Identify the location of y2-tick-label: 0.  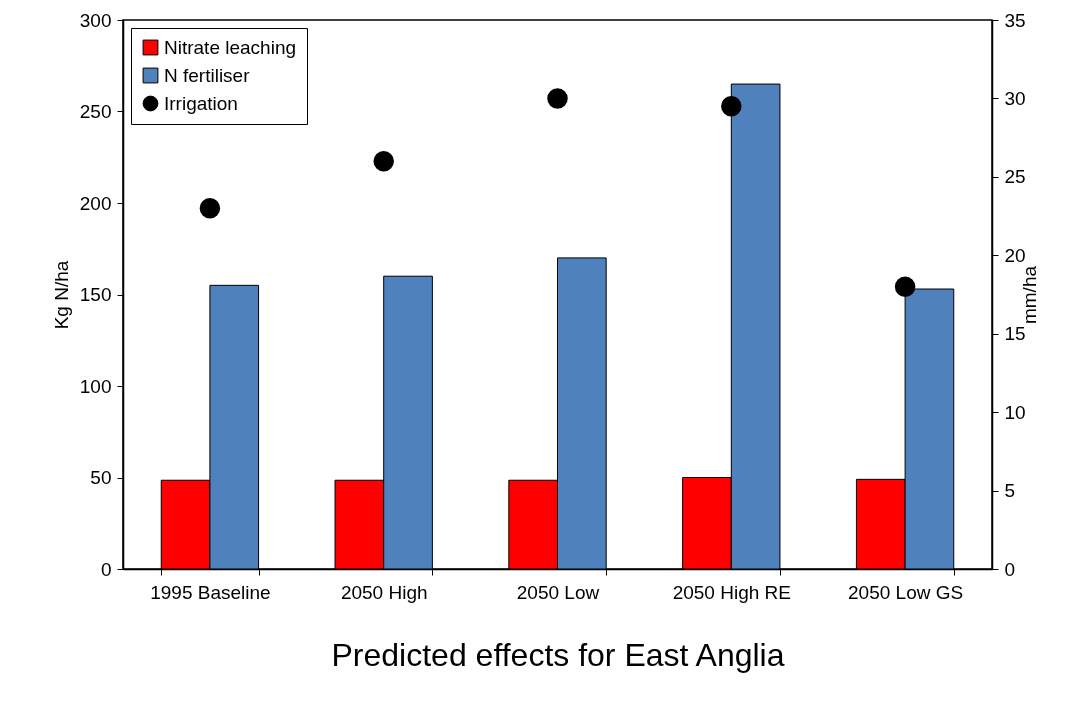
(1010, 569).